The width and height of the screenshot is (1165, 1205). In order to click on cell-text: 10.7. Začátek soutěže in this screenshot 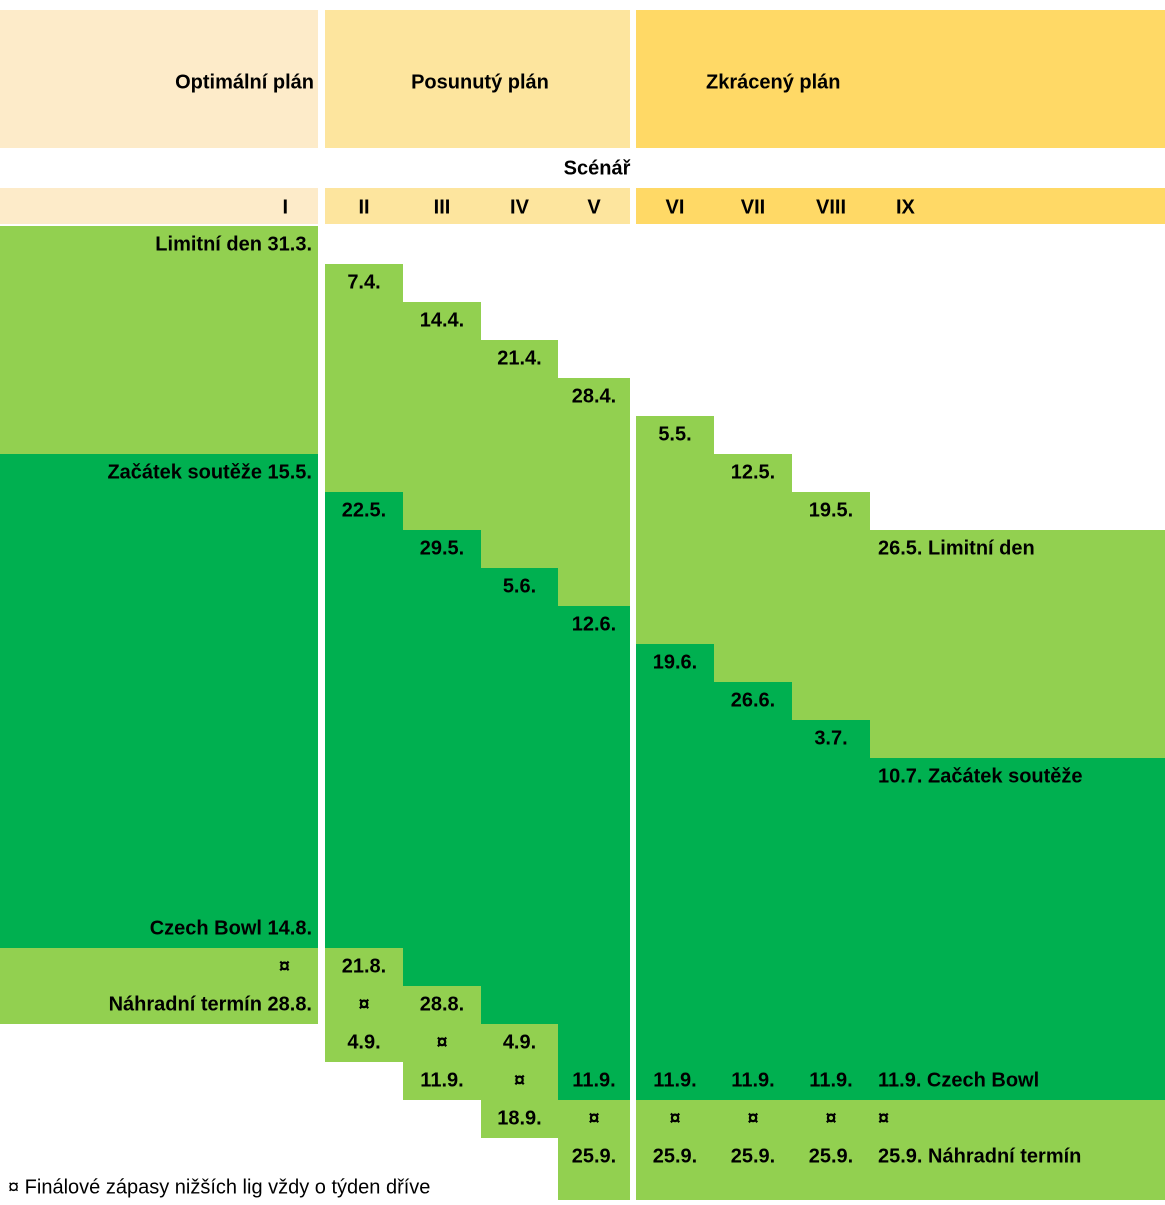, I will do `click(980, 776)`.